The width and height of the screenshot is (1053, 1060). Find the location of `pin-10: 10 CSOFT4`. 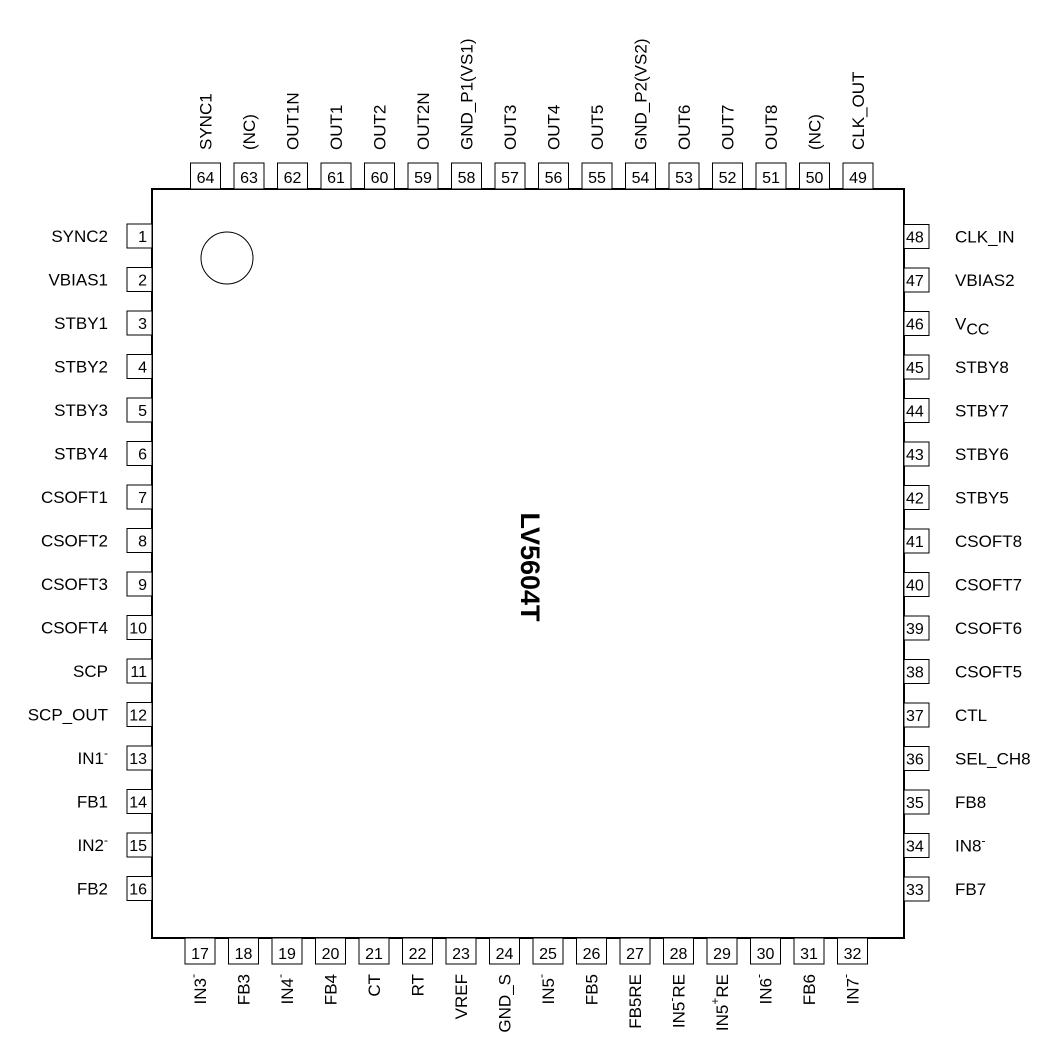

pin-10: 10 CSOFT4 is located at coordinates (97, 627).